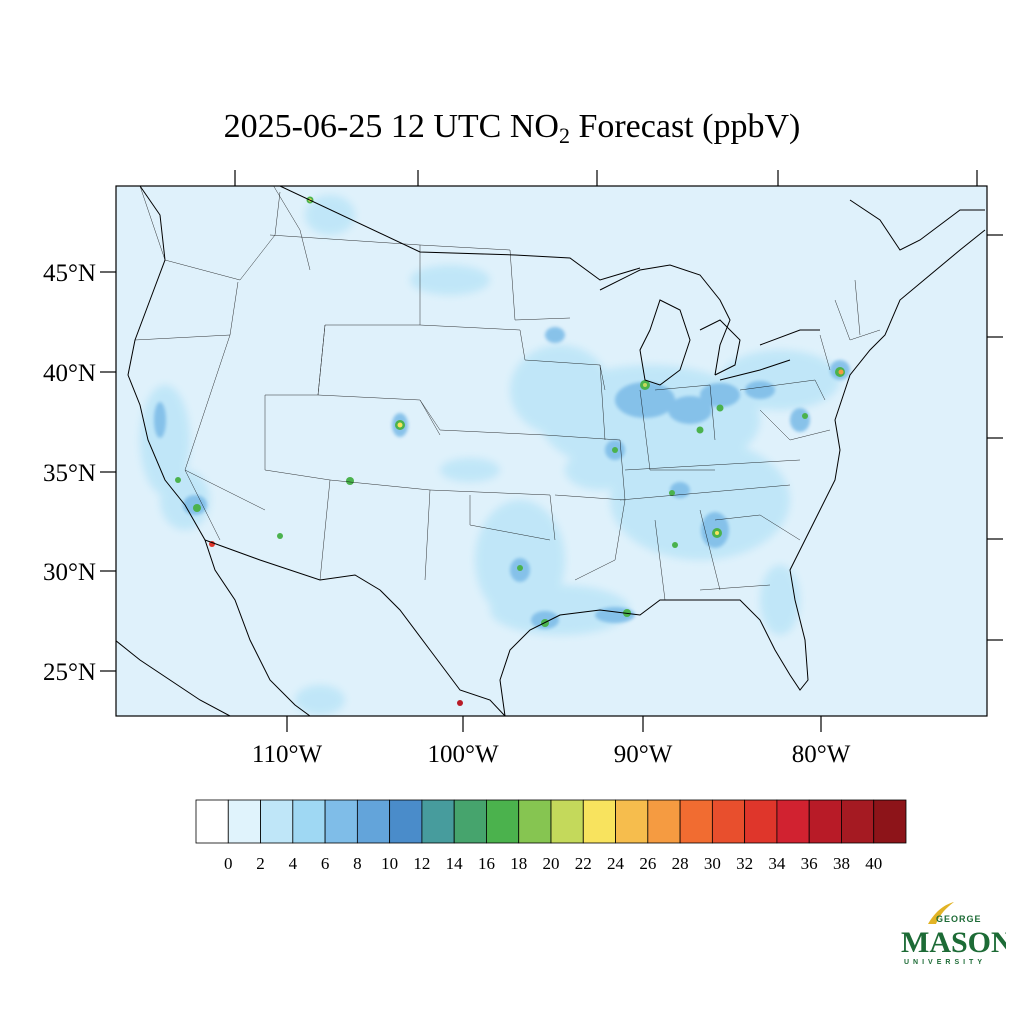 The width and height of the screenshot is (1024, 1024). I want to click on lat-label-45: 45°N, so click(69, 273).